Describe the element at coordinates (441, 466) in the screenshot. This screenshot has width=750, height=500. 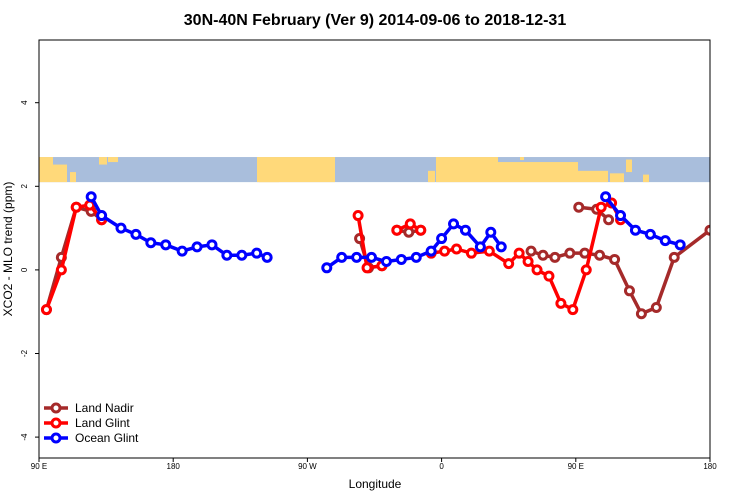
I see `x-tick-label-3: 0` at that location.